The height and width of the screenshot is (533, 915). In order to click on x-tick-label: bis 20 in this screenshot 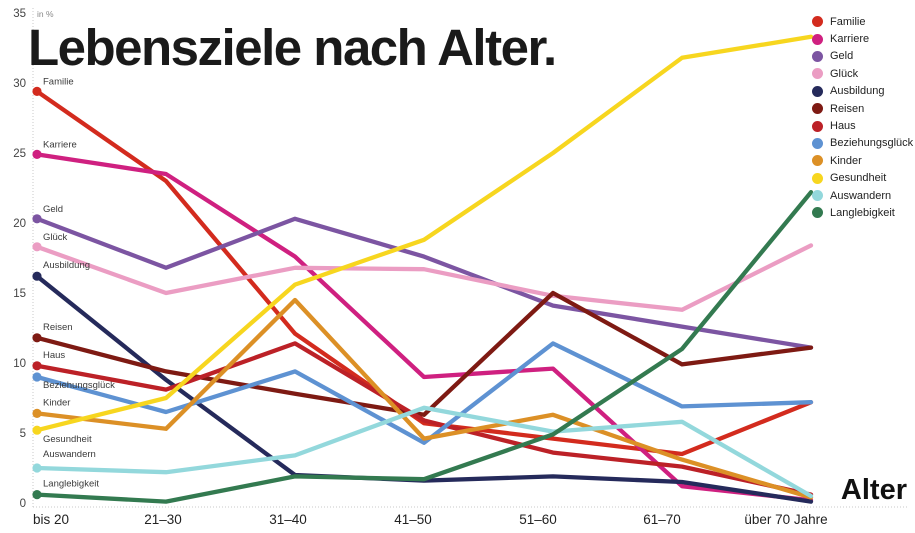, I will do `click(51, 519)`.